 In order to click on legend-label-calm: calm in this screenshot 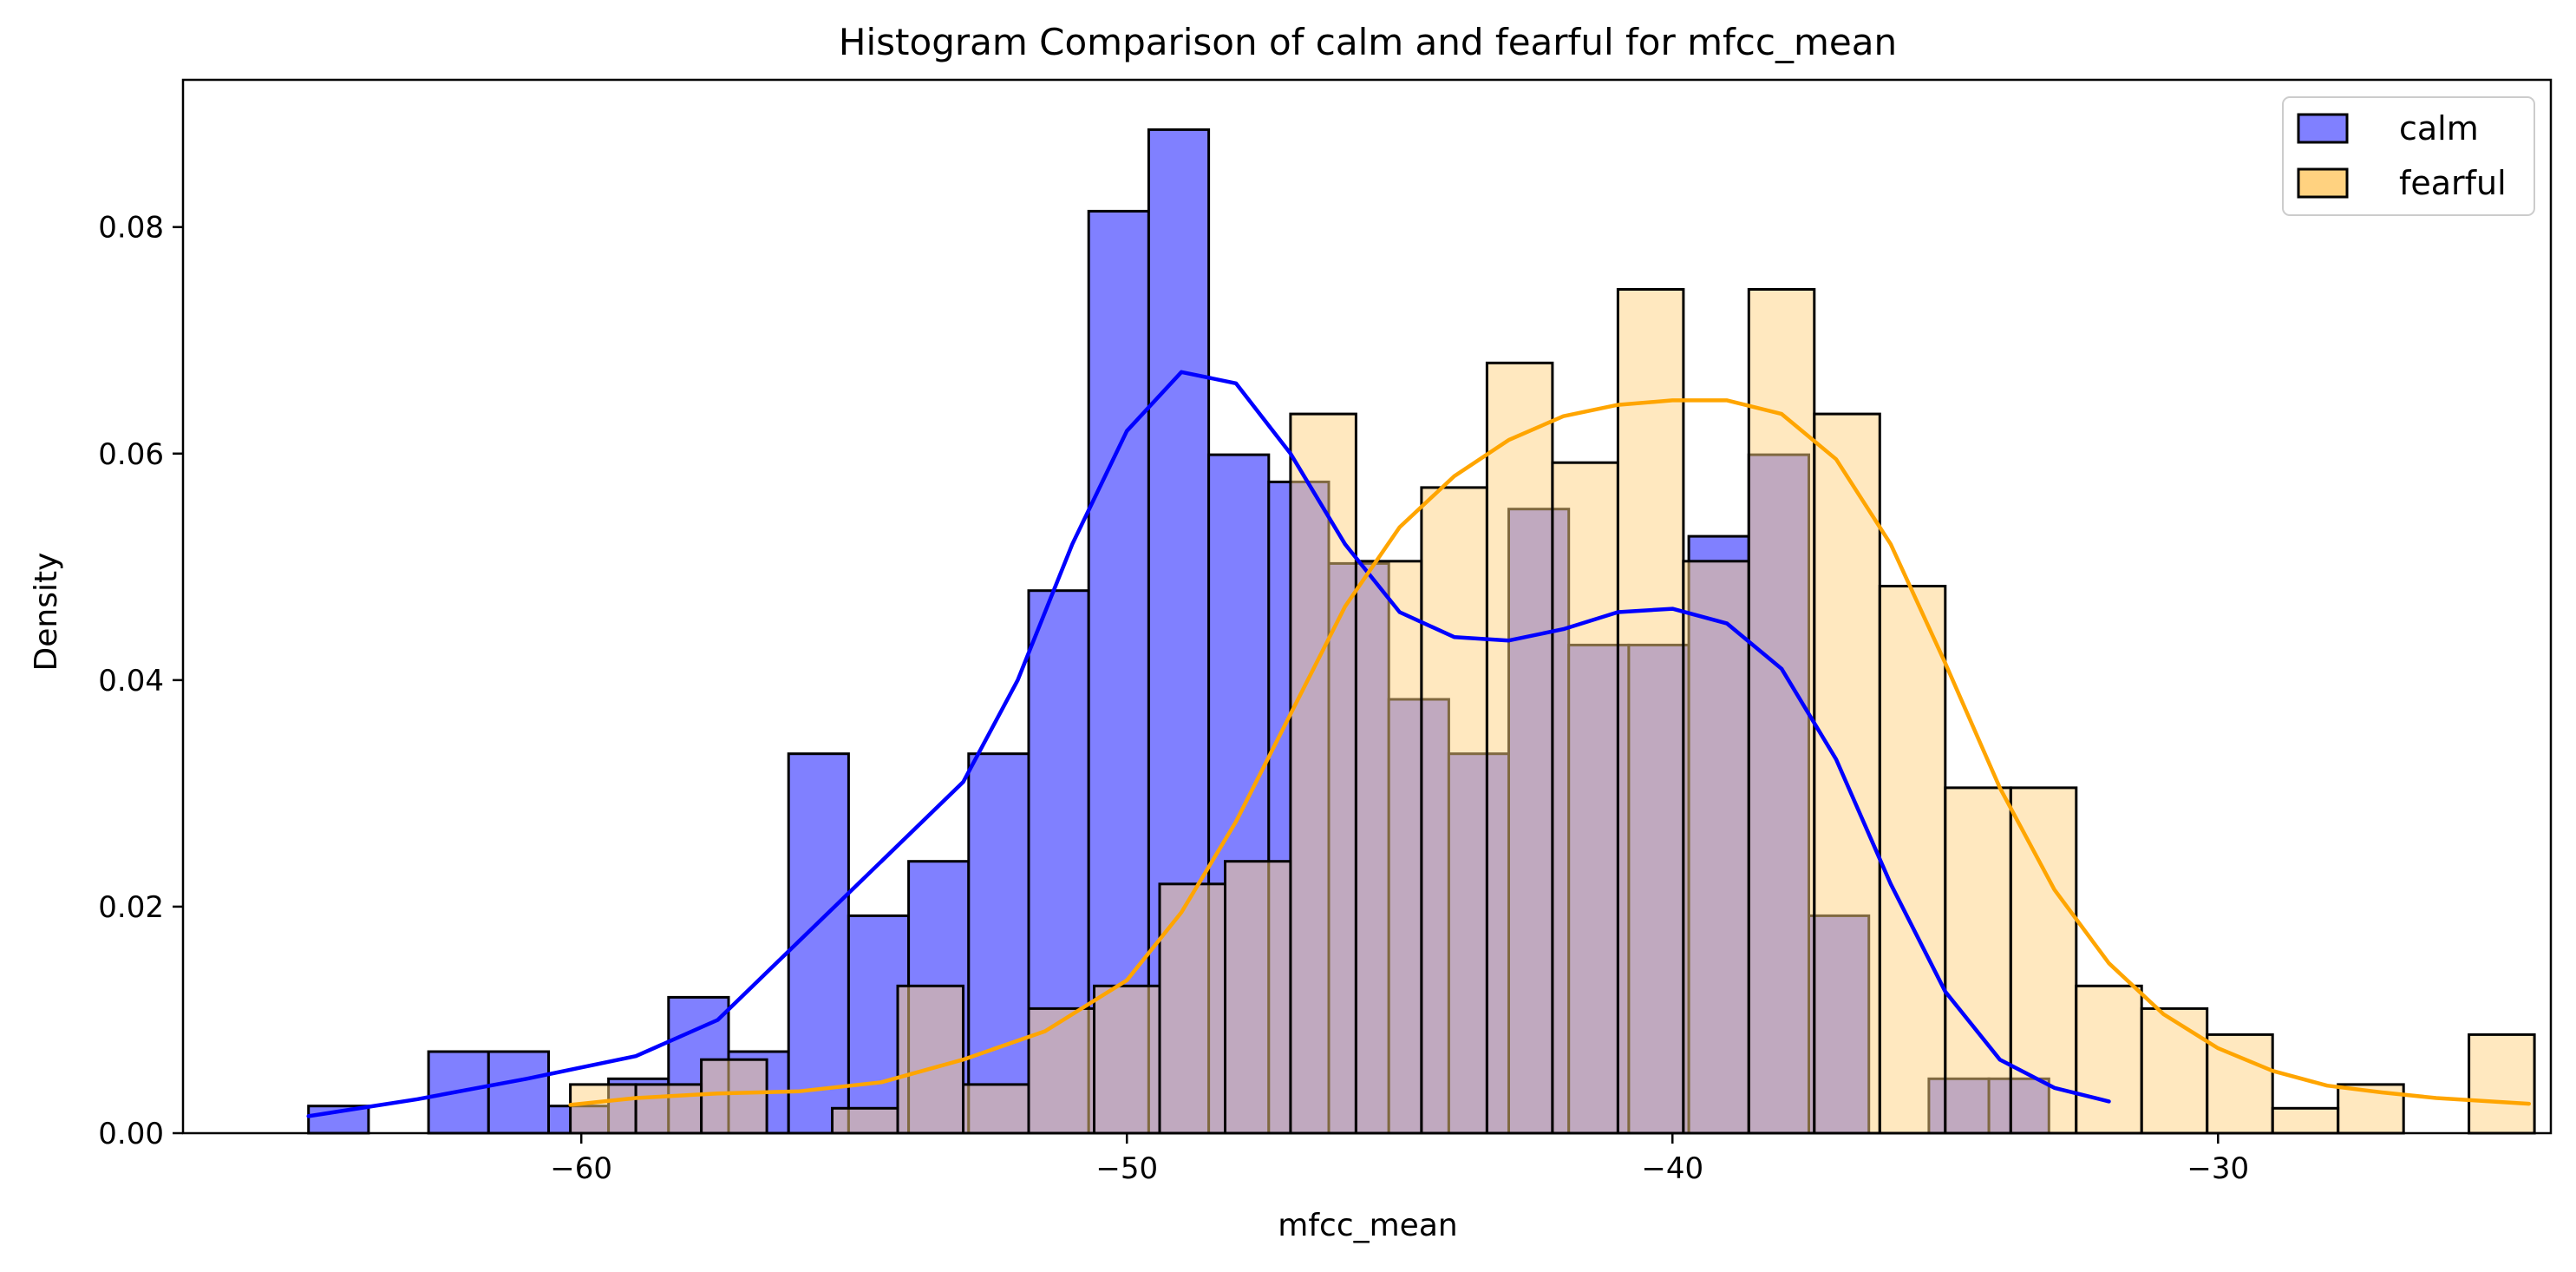, I will do `click(2439, 128)`.